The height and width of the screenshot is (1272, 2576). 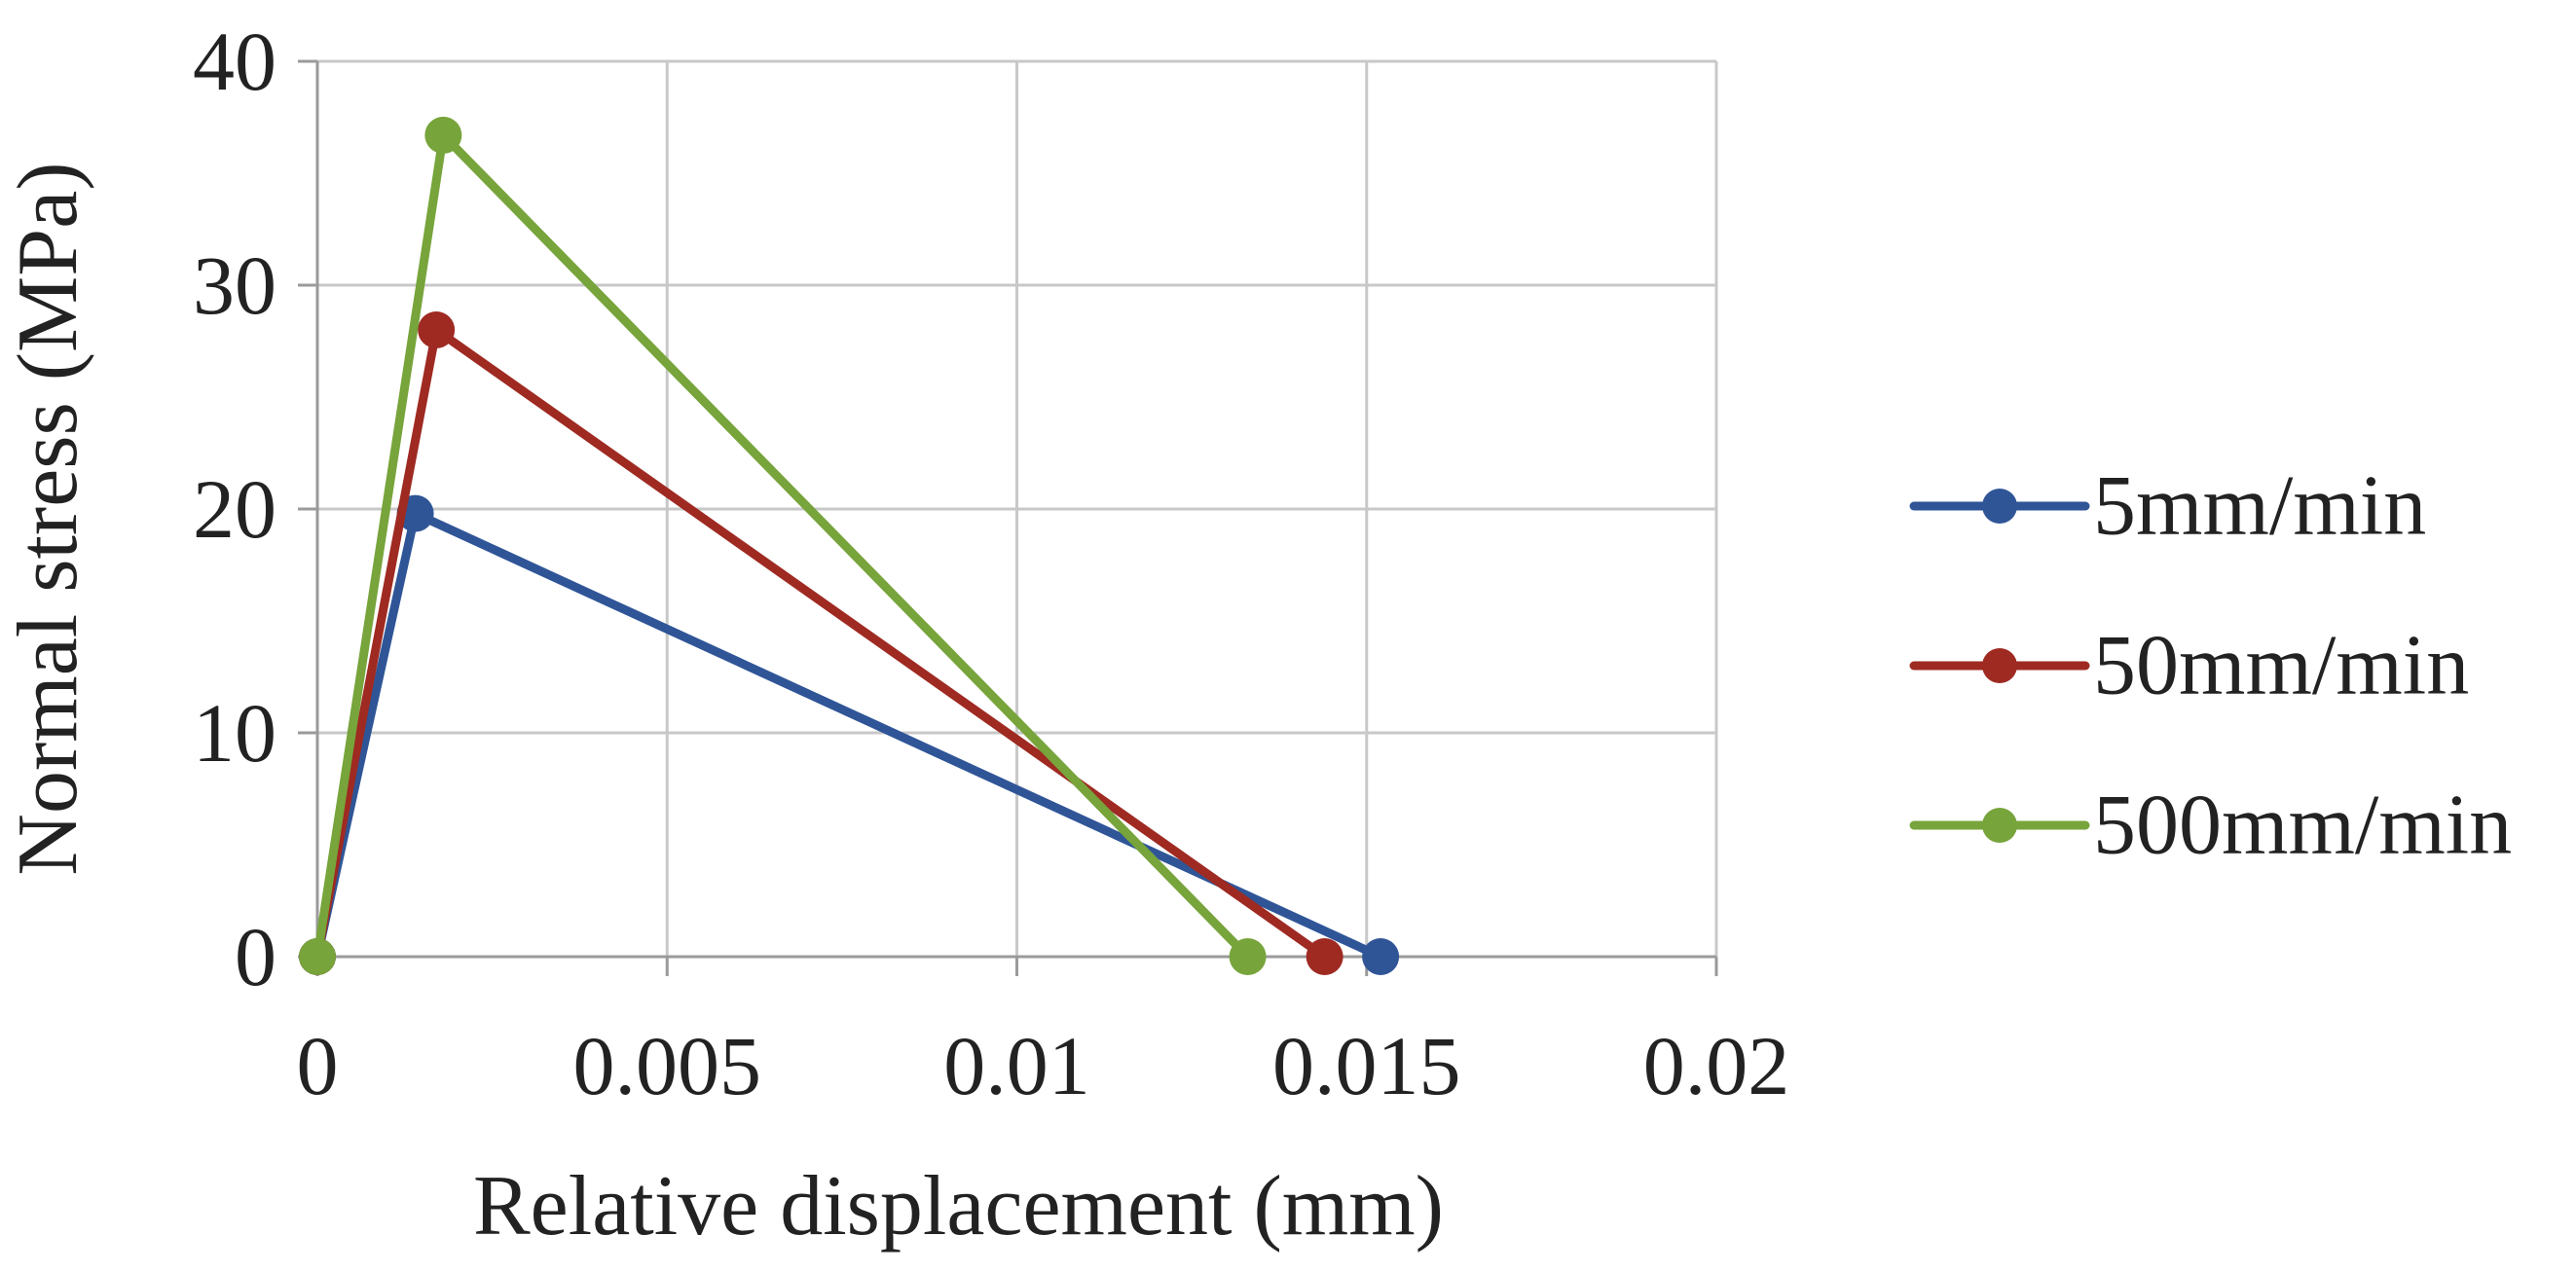 I want to click on legend-item: 500mm/min, so click(x=2210, y=826).